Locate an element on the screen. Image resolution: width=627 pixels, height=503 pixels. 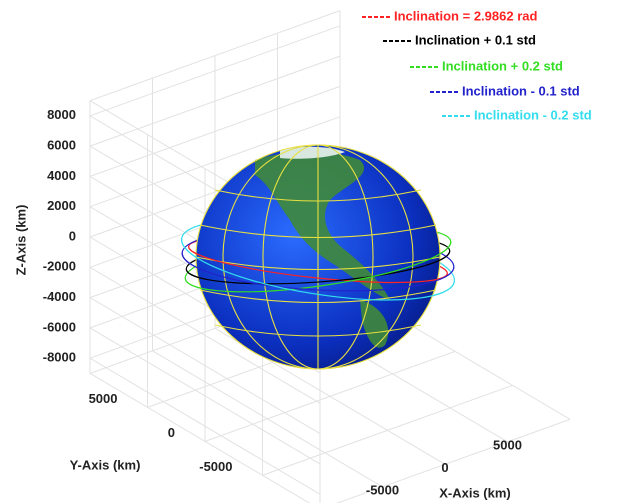
x-tick-label: 5000 is located at coordinates (507, 444).